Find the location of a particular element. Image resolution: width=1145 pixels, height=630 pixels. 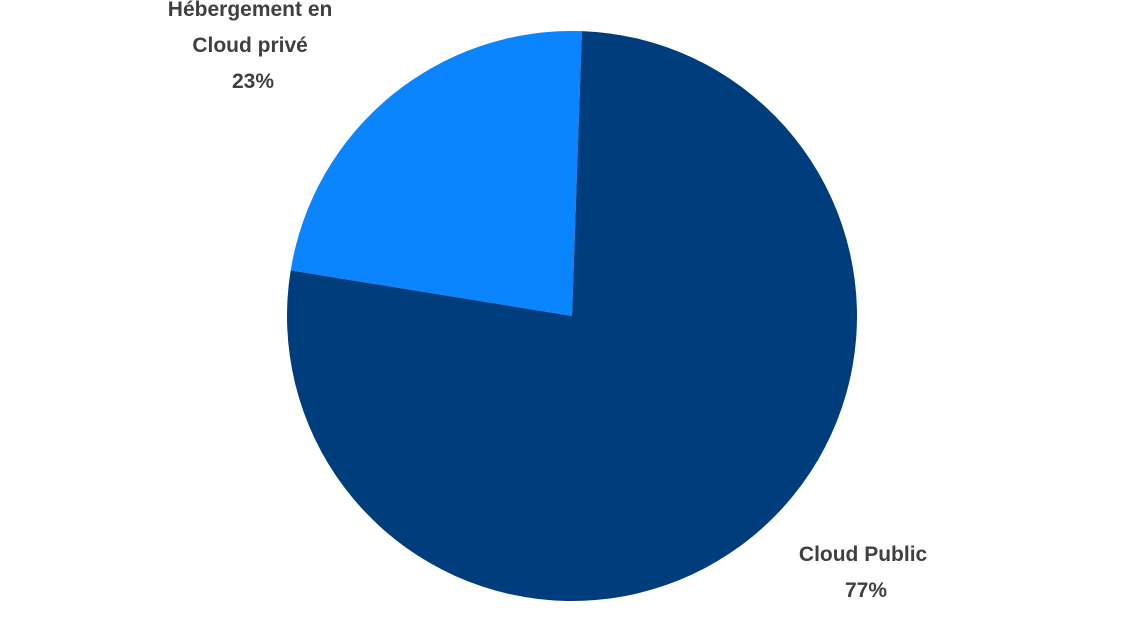

slice-label-cloud-prive-line-1: Hébergement en is located at coordinates (250, 10).